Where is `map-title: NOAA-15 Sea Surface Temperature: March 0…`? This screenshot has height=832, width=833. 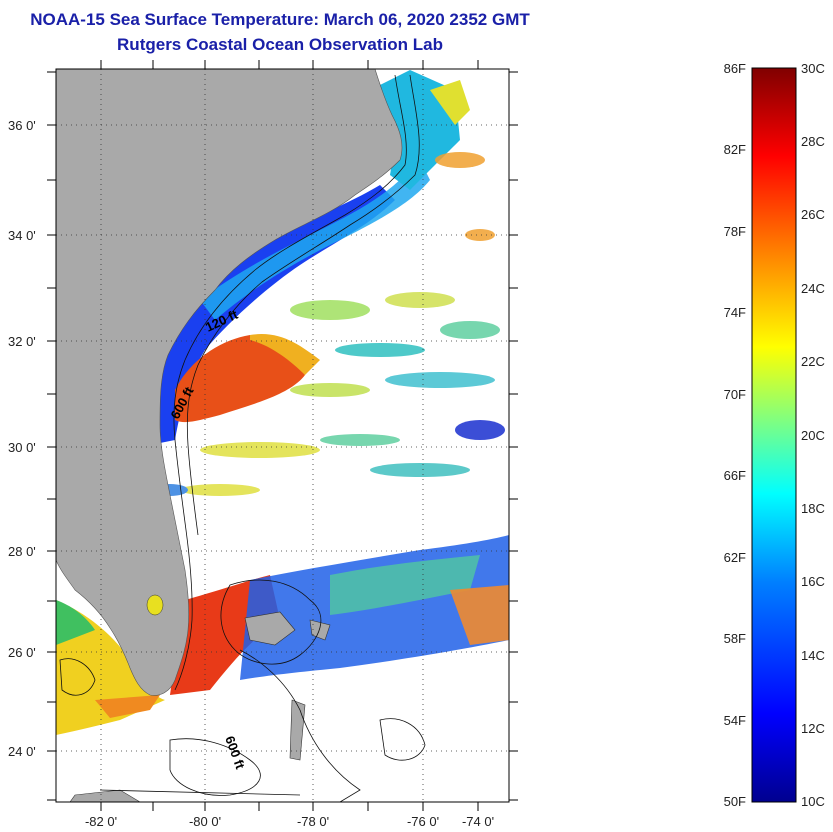
map-title: NOAA-15 Sea Surface Temperature: March 0… is located at coordinates (280, 19).